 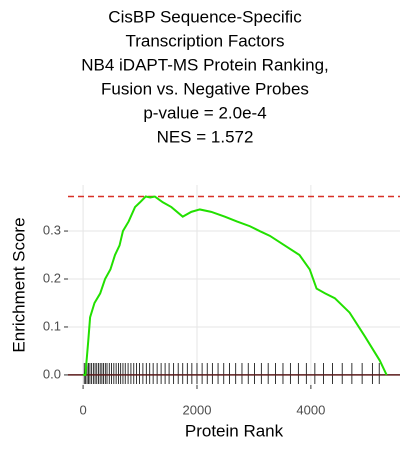 What do you see at coordinates (234, 430) in the screenshot?
I see `x-axis-label: Protein Rank` at bounding box center [234, 430].